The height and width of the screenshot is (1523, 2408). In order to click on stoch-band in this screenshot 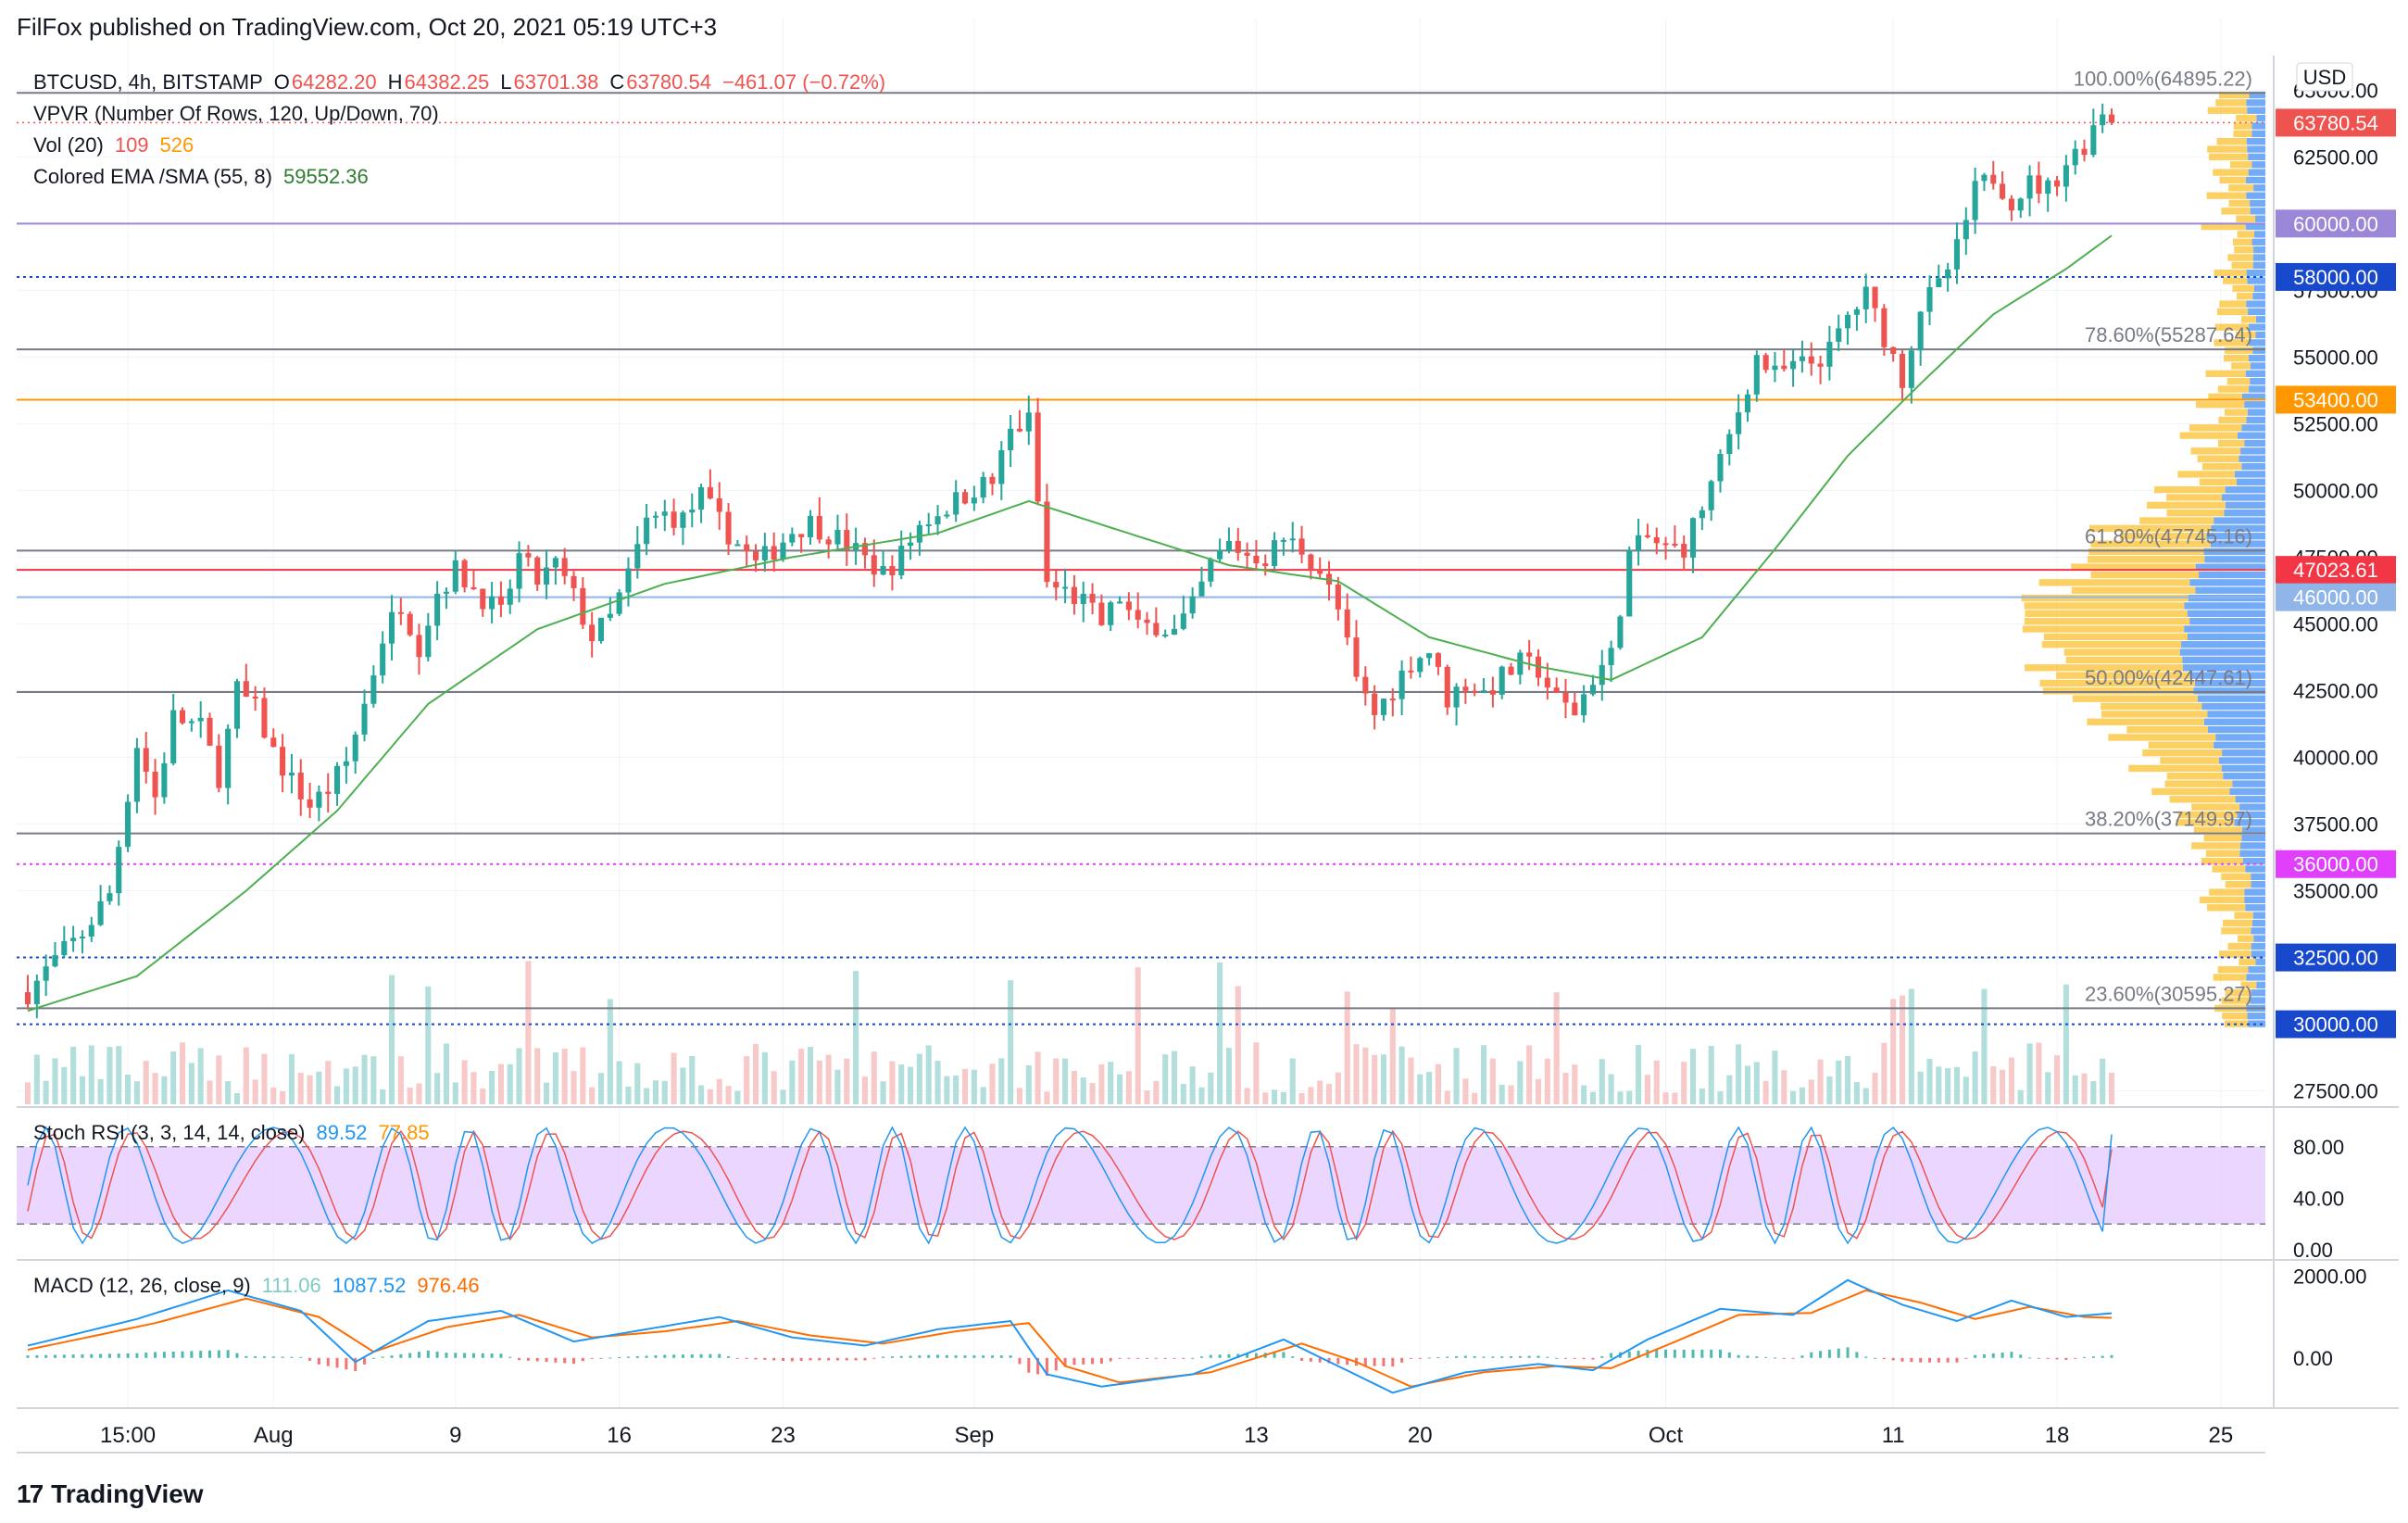, I will do `click(1141, 1185)`.